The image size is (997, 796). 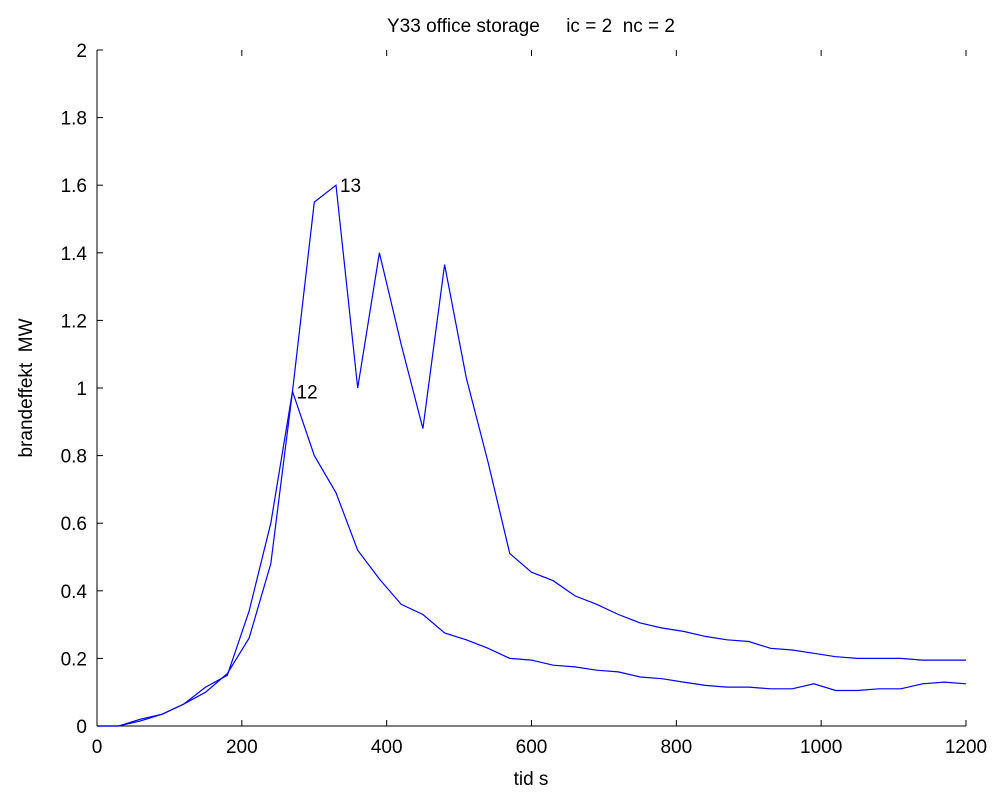 What do you see at coordinates (74, 254) in the screenshot?
I see `y-tick-label: 1.4` at bounding box center [74, 254].